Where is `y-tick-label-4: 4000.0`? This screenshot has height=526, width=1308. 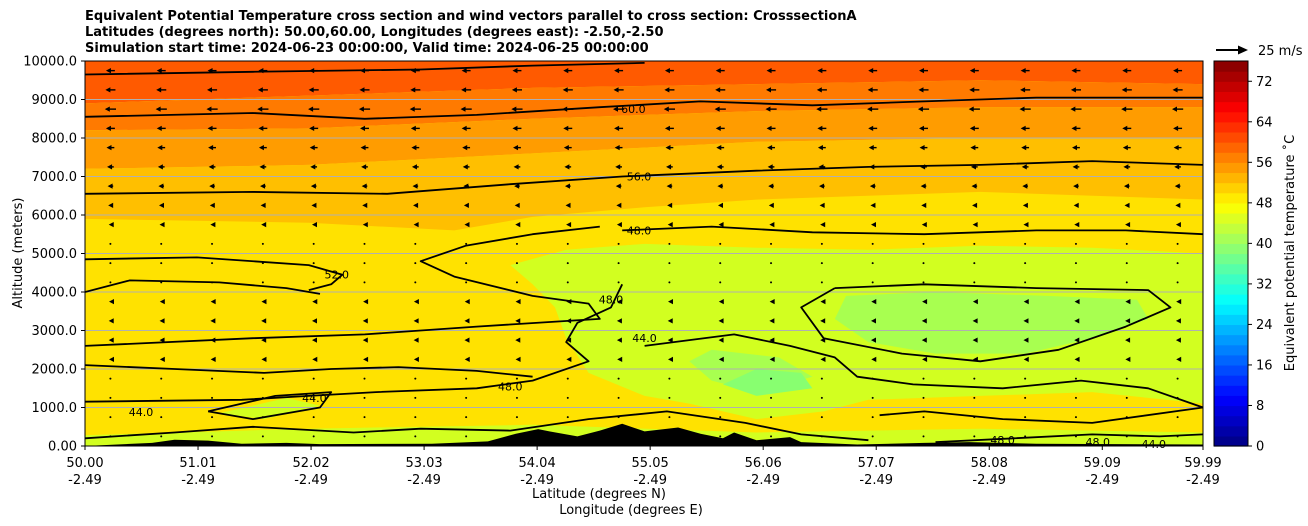 y-tick-label-4: 4000.0 is located at coordinates (55, 293).